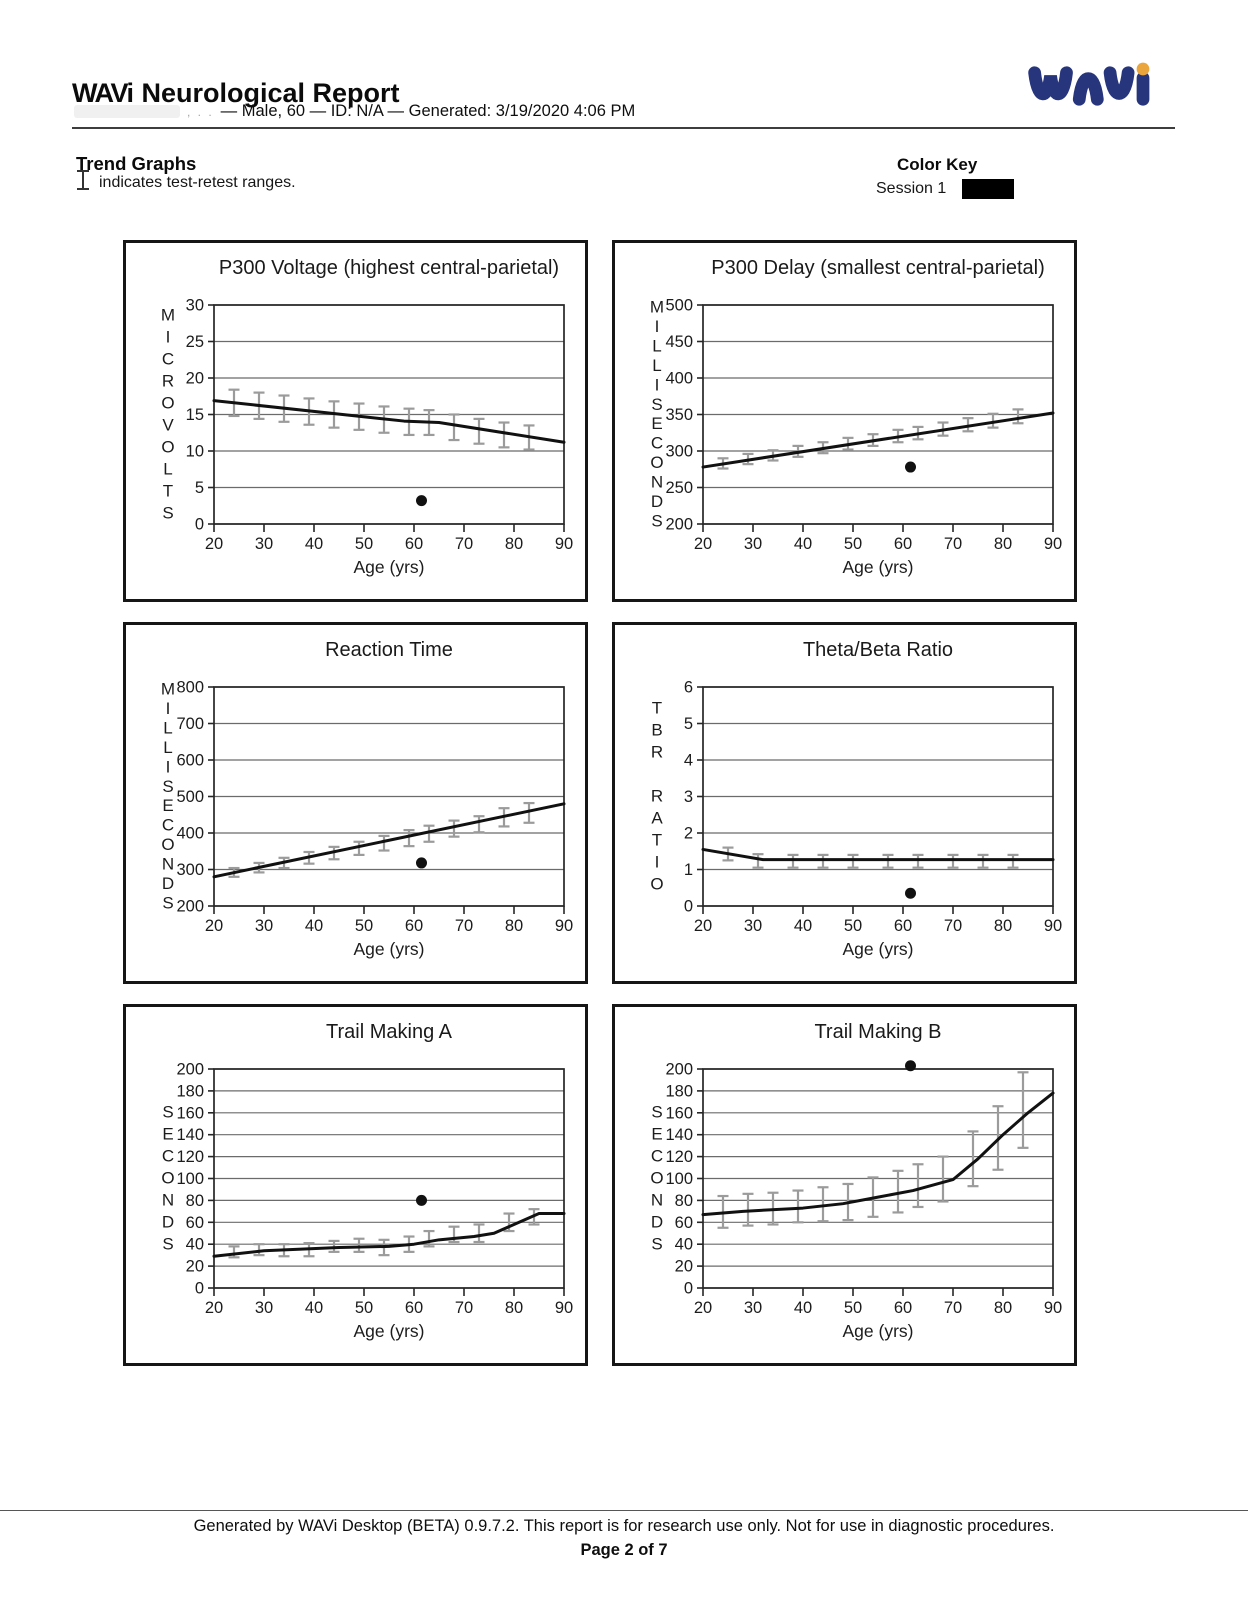 This screenshot has height=1614, width=1248. I want to click on svg-text: V, so click(168, 425).